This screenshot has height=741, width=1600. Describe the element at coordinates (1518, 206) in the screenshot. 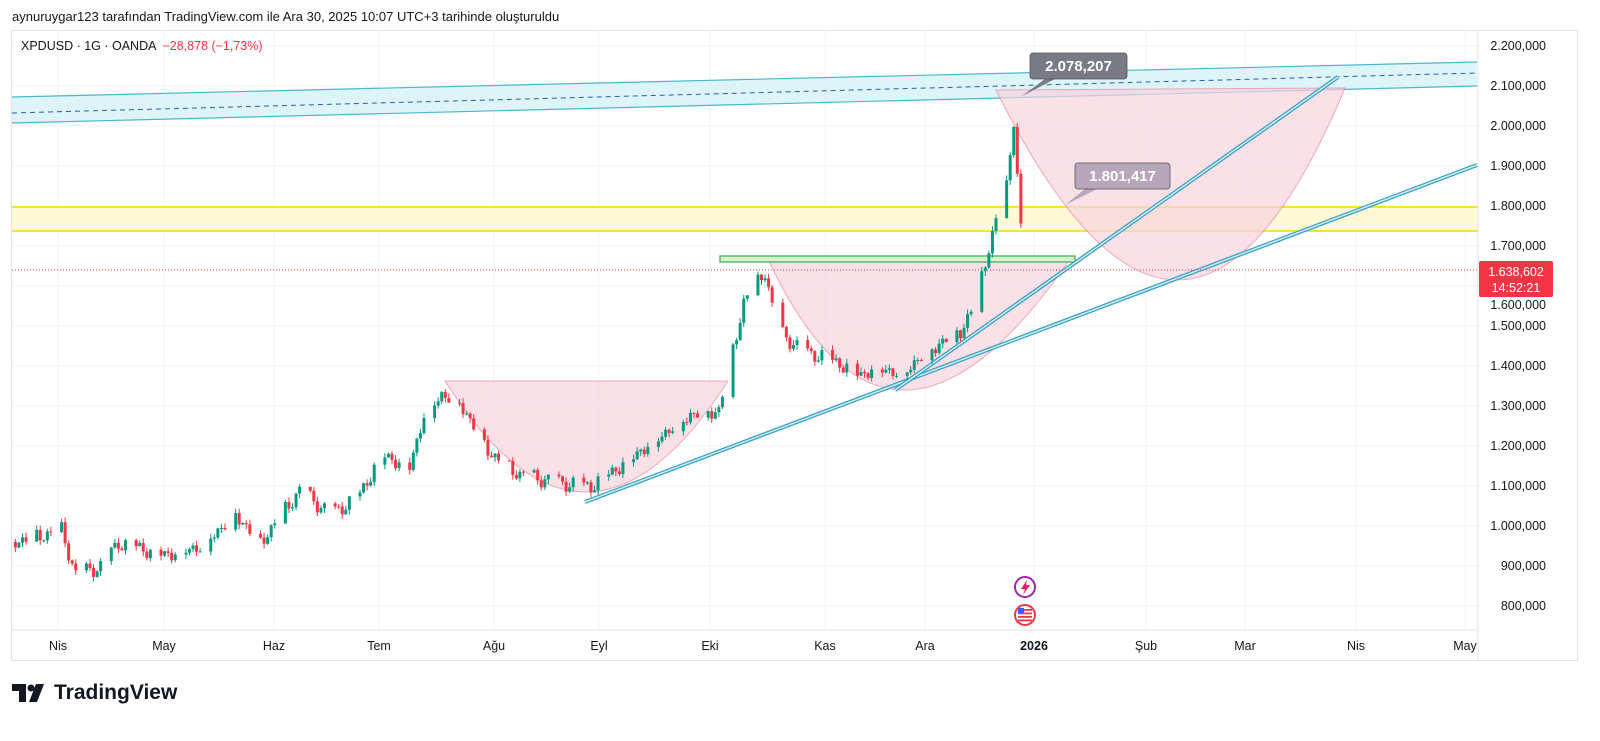

I see `price-tick-label: 1.800,000` at that location.